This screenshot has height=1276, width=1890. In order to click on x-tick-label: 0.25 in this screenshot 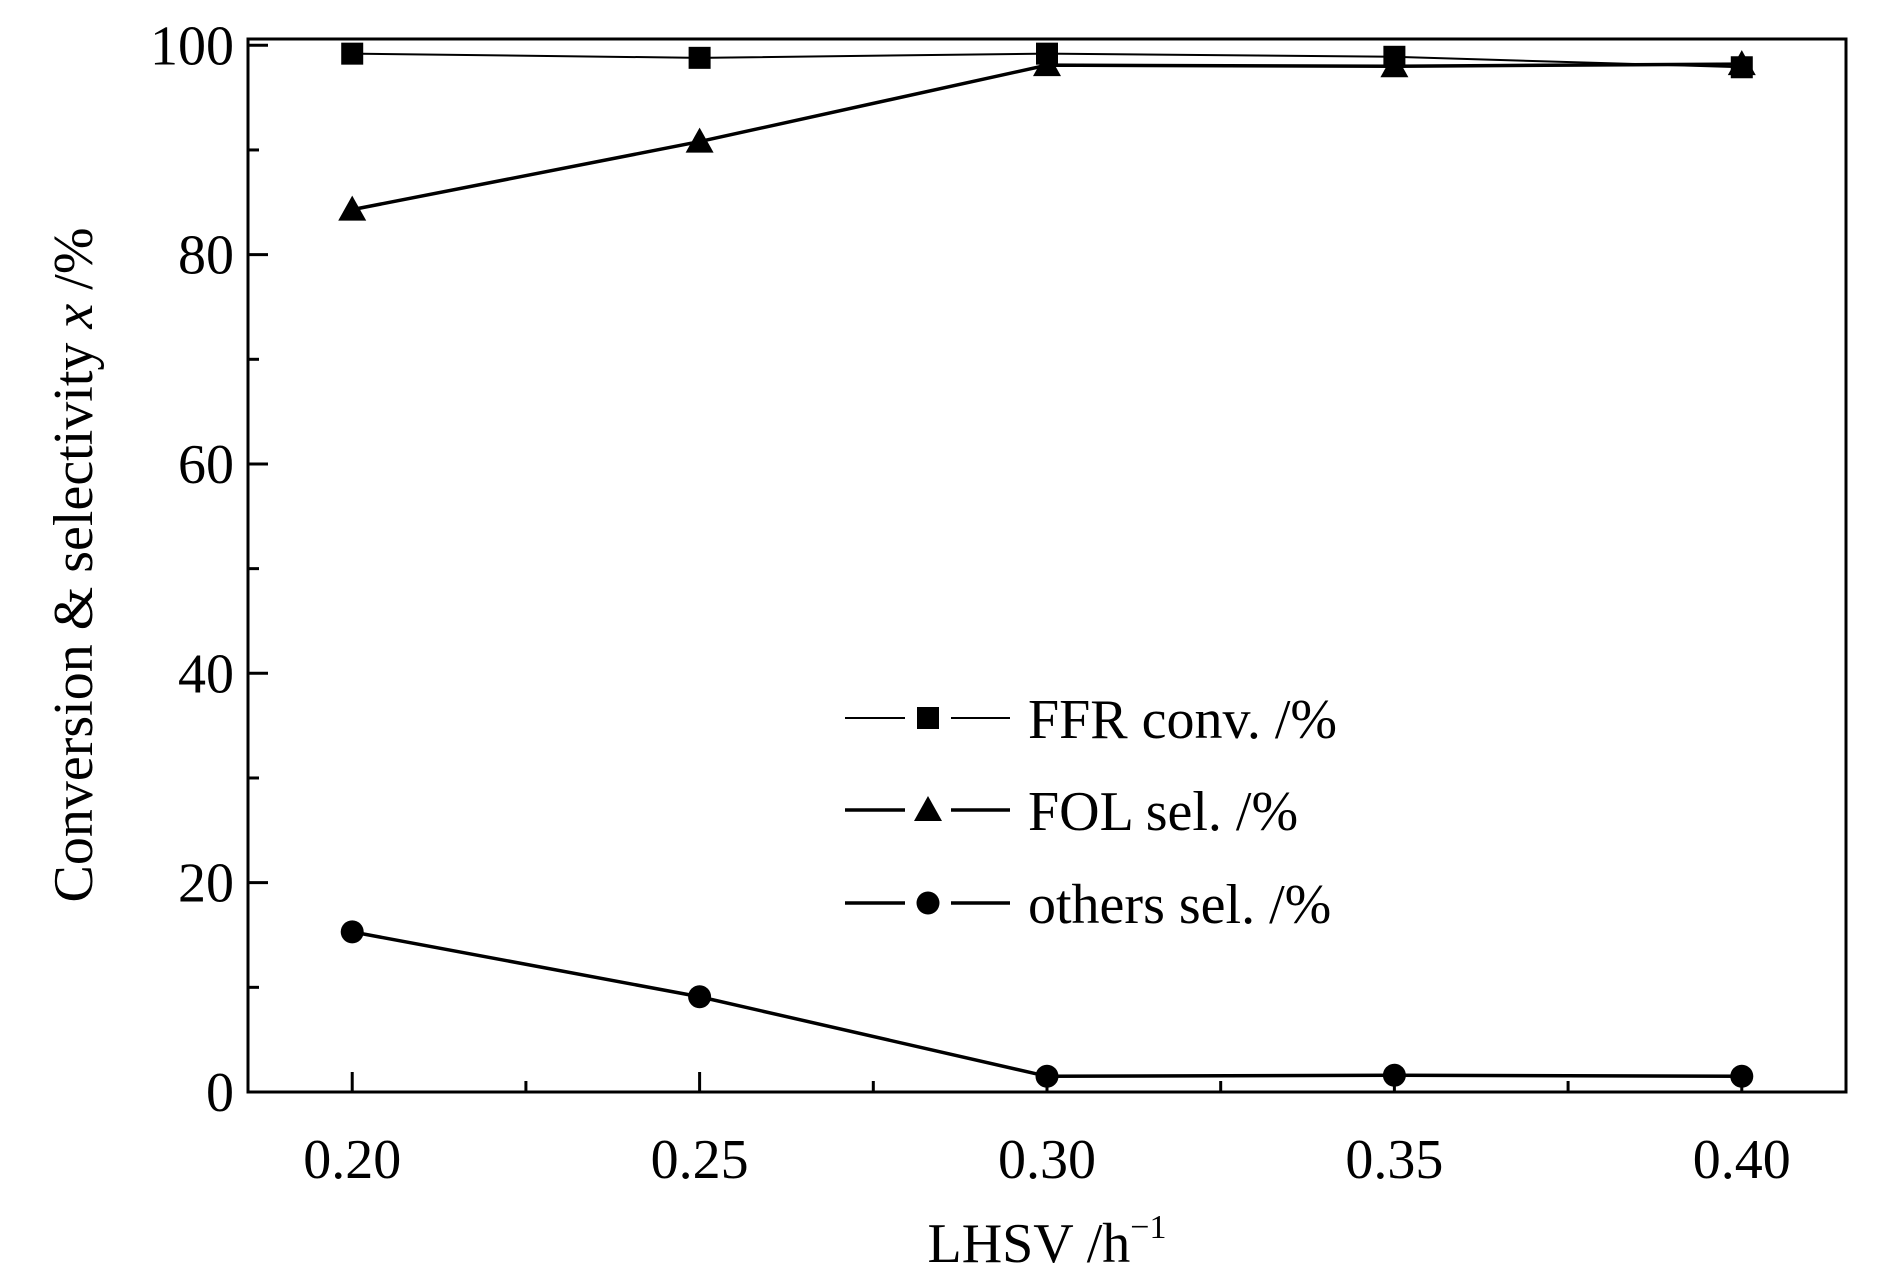, I will do `click(700, 1160)`.